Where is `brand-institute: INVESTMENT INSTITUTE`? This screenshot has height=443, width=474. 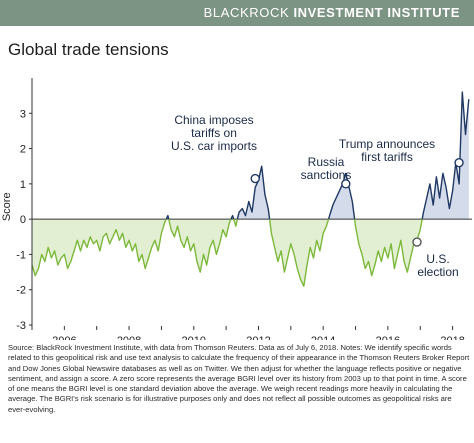
brand-institute: INVESTMENT INSTITUTE is located at coordinates (376, 12).